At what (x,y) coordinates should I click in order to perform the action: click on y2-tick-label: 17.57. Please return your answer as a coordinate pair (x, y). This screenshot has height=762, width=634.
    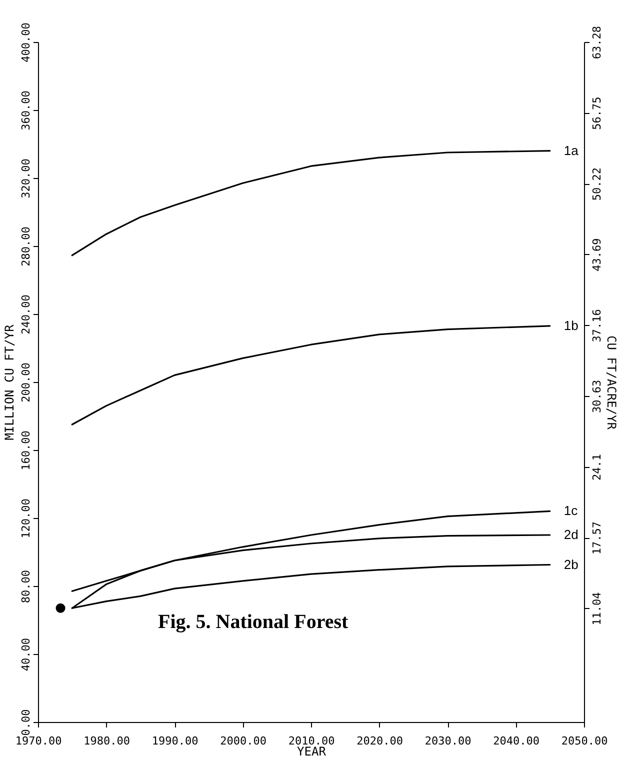
    Looking at the image, I should click on (597, 538).